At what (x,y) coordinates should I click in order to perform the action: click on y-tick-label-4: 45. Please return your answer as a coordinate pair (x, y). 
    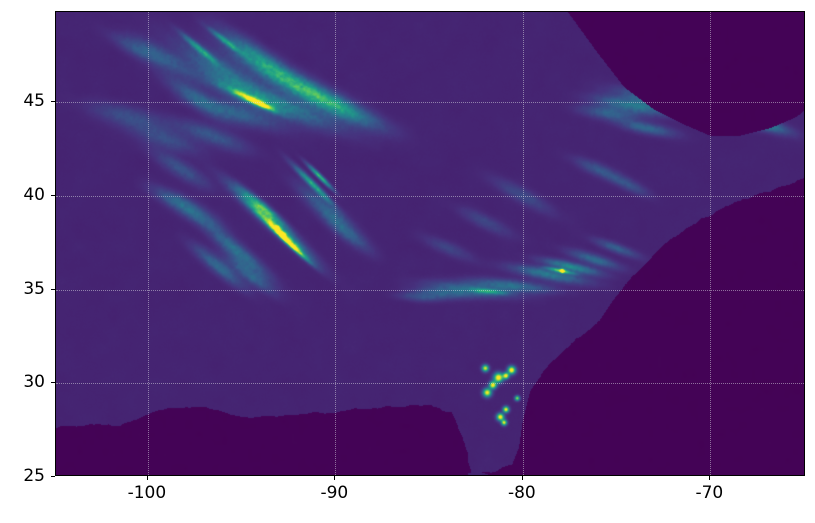
    Looking at the image, I should click on (34, 101).